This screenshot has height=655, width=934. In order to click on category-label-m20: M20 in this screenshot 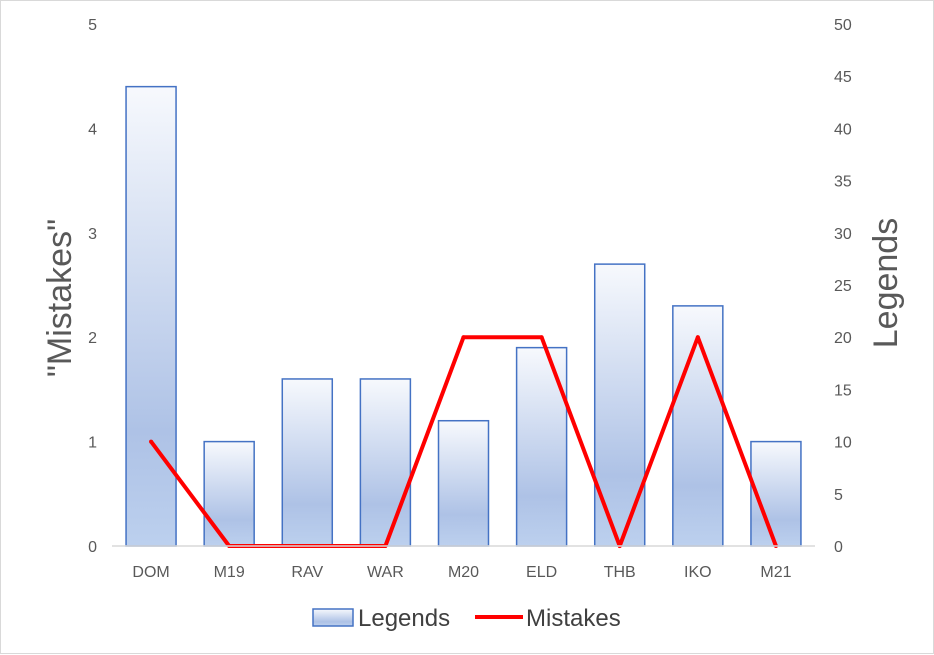, I will do `click(463, 572)`.